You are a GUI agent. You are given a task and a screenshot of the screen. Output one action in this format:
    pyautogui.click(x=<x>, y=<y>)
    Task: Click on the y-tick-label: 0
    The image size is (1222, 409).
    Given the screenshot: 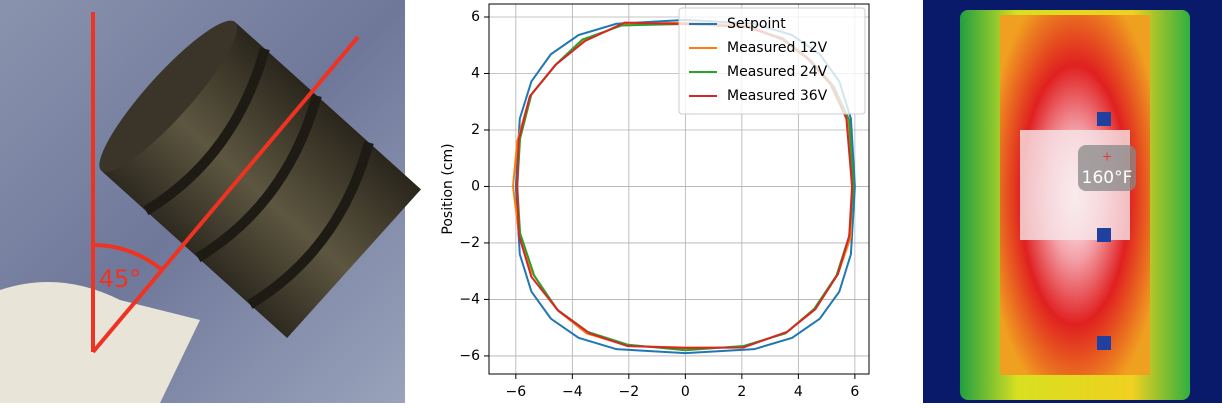 What is the action you would take?
    pyautogui.click(x=475, y=186)
    